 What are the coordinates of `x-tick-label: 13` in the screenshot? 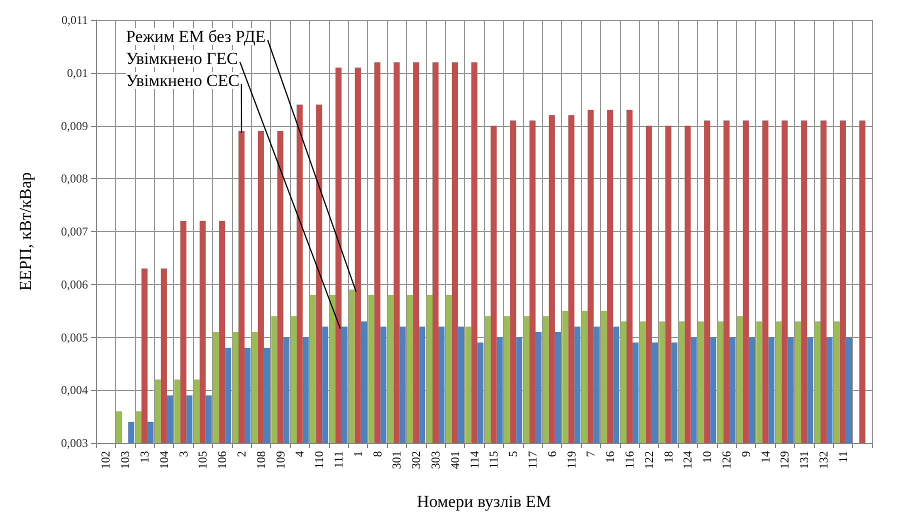 It's located at (145, 457).